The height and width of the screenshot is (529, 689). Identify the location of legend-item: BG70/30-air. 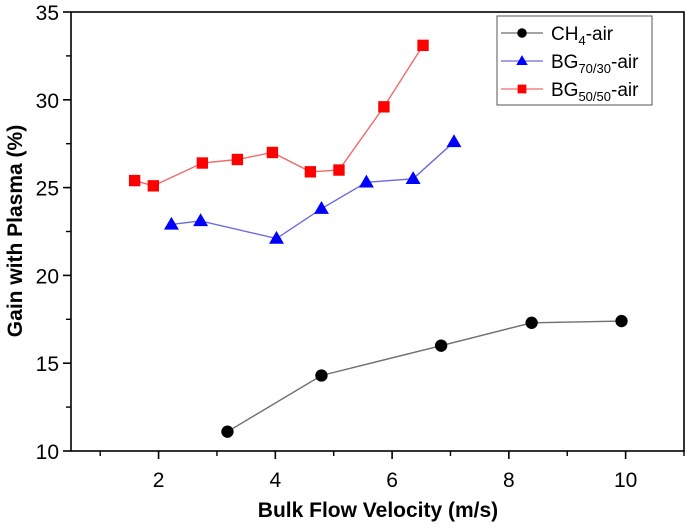
(570, 64).